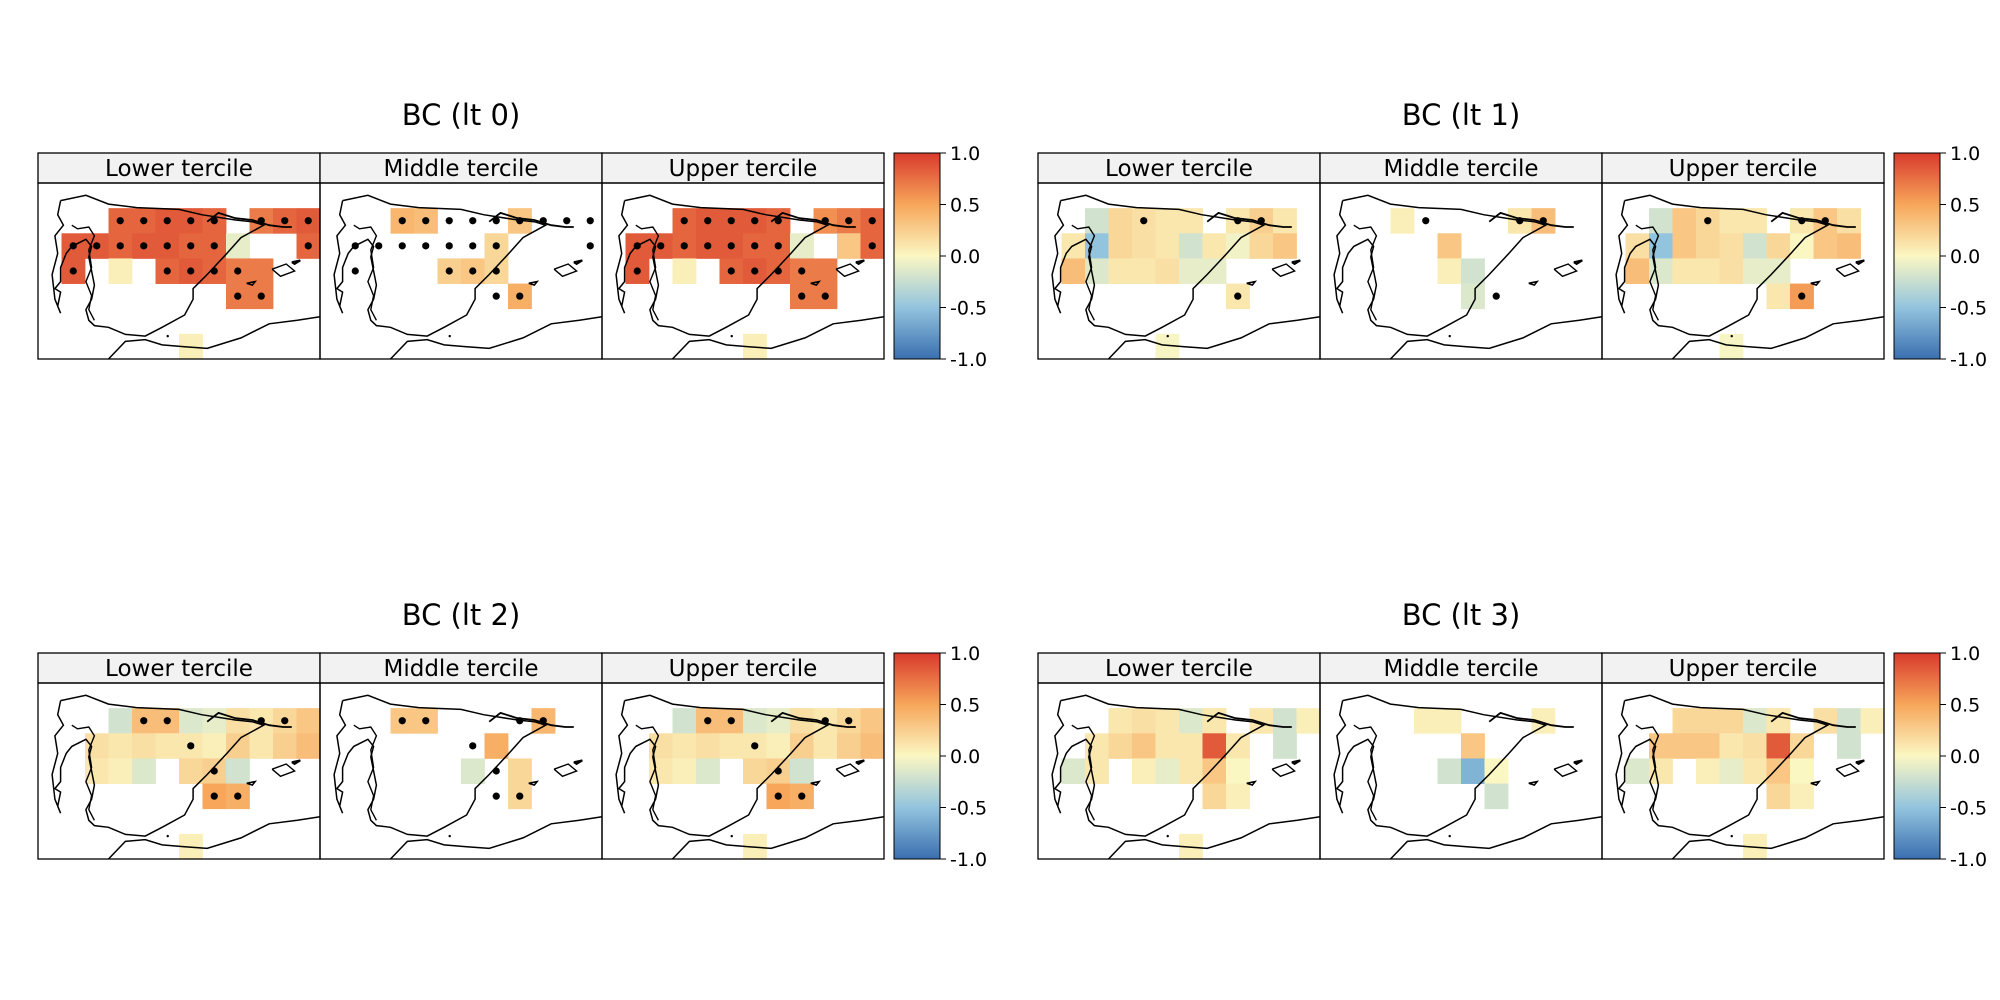  I want to click on colorbar-tick-label: 1.0, so click(1965, 654).